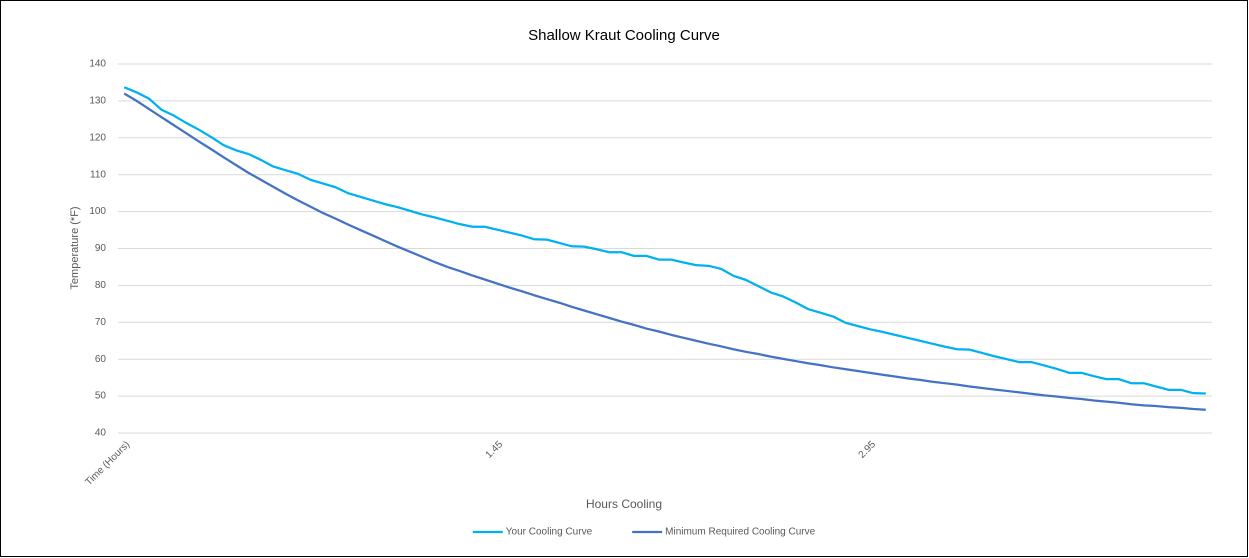  I want to click on y-tick-label: 80, so click(101, 285).